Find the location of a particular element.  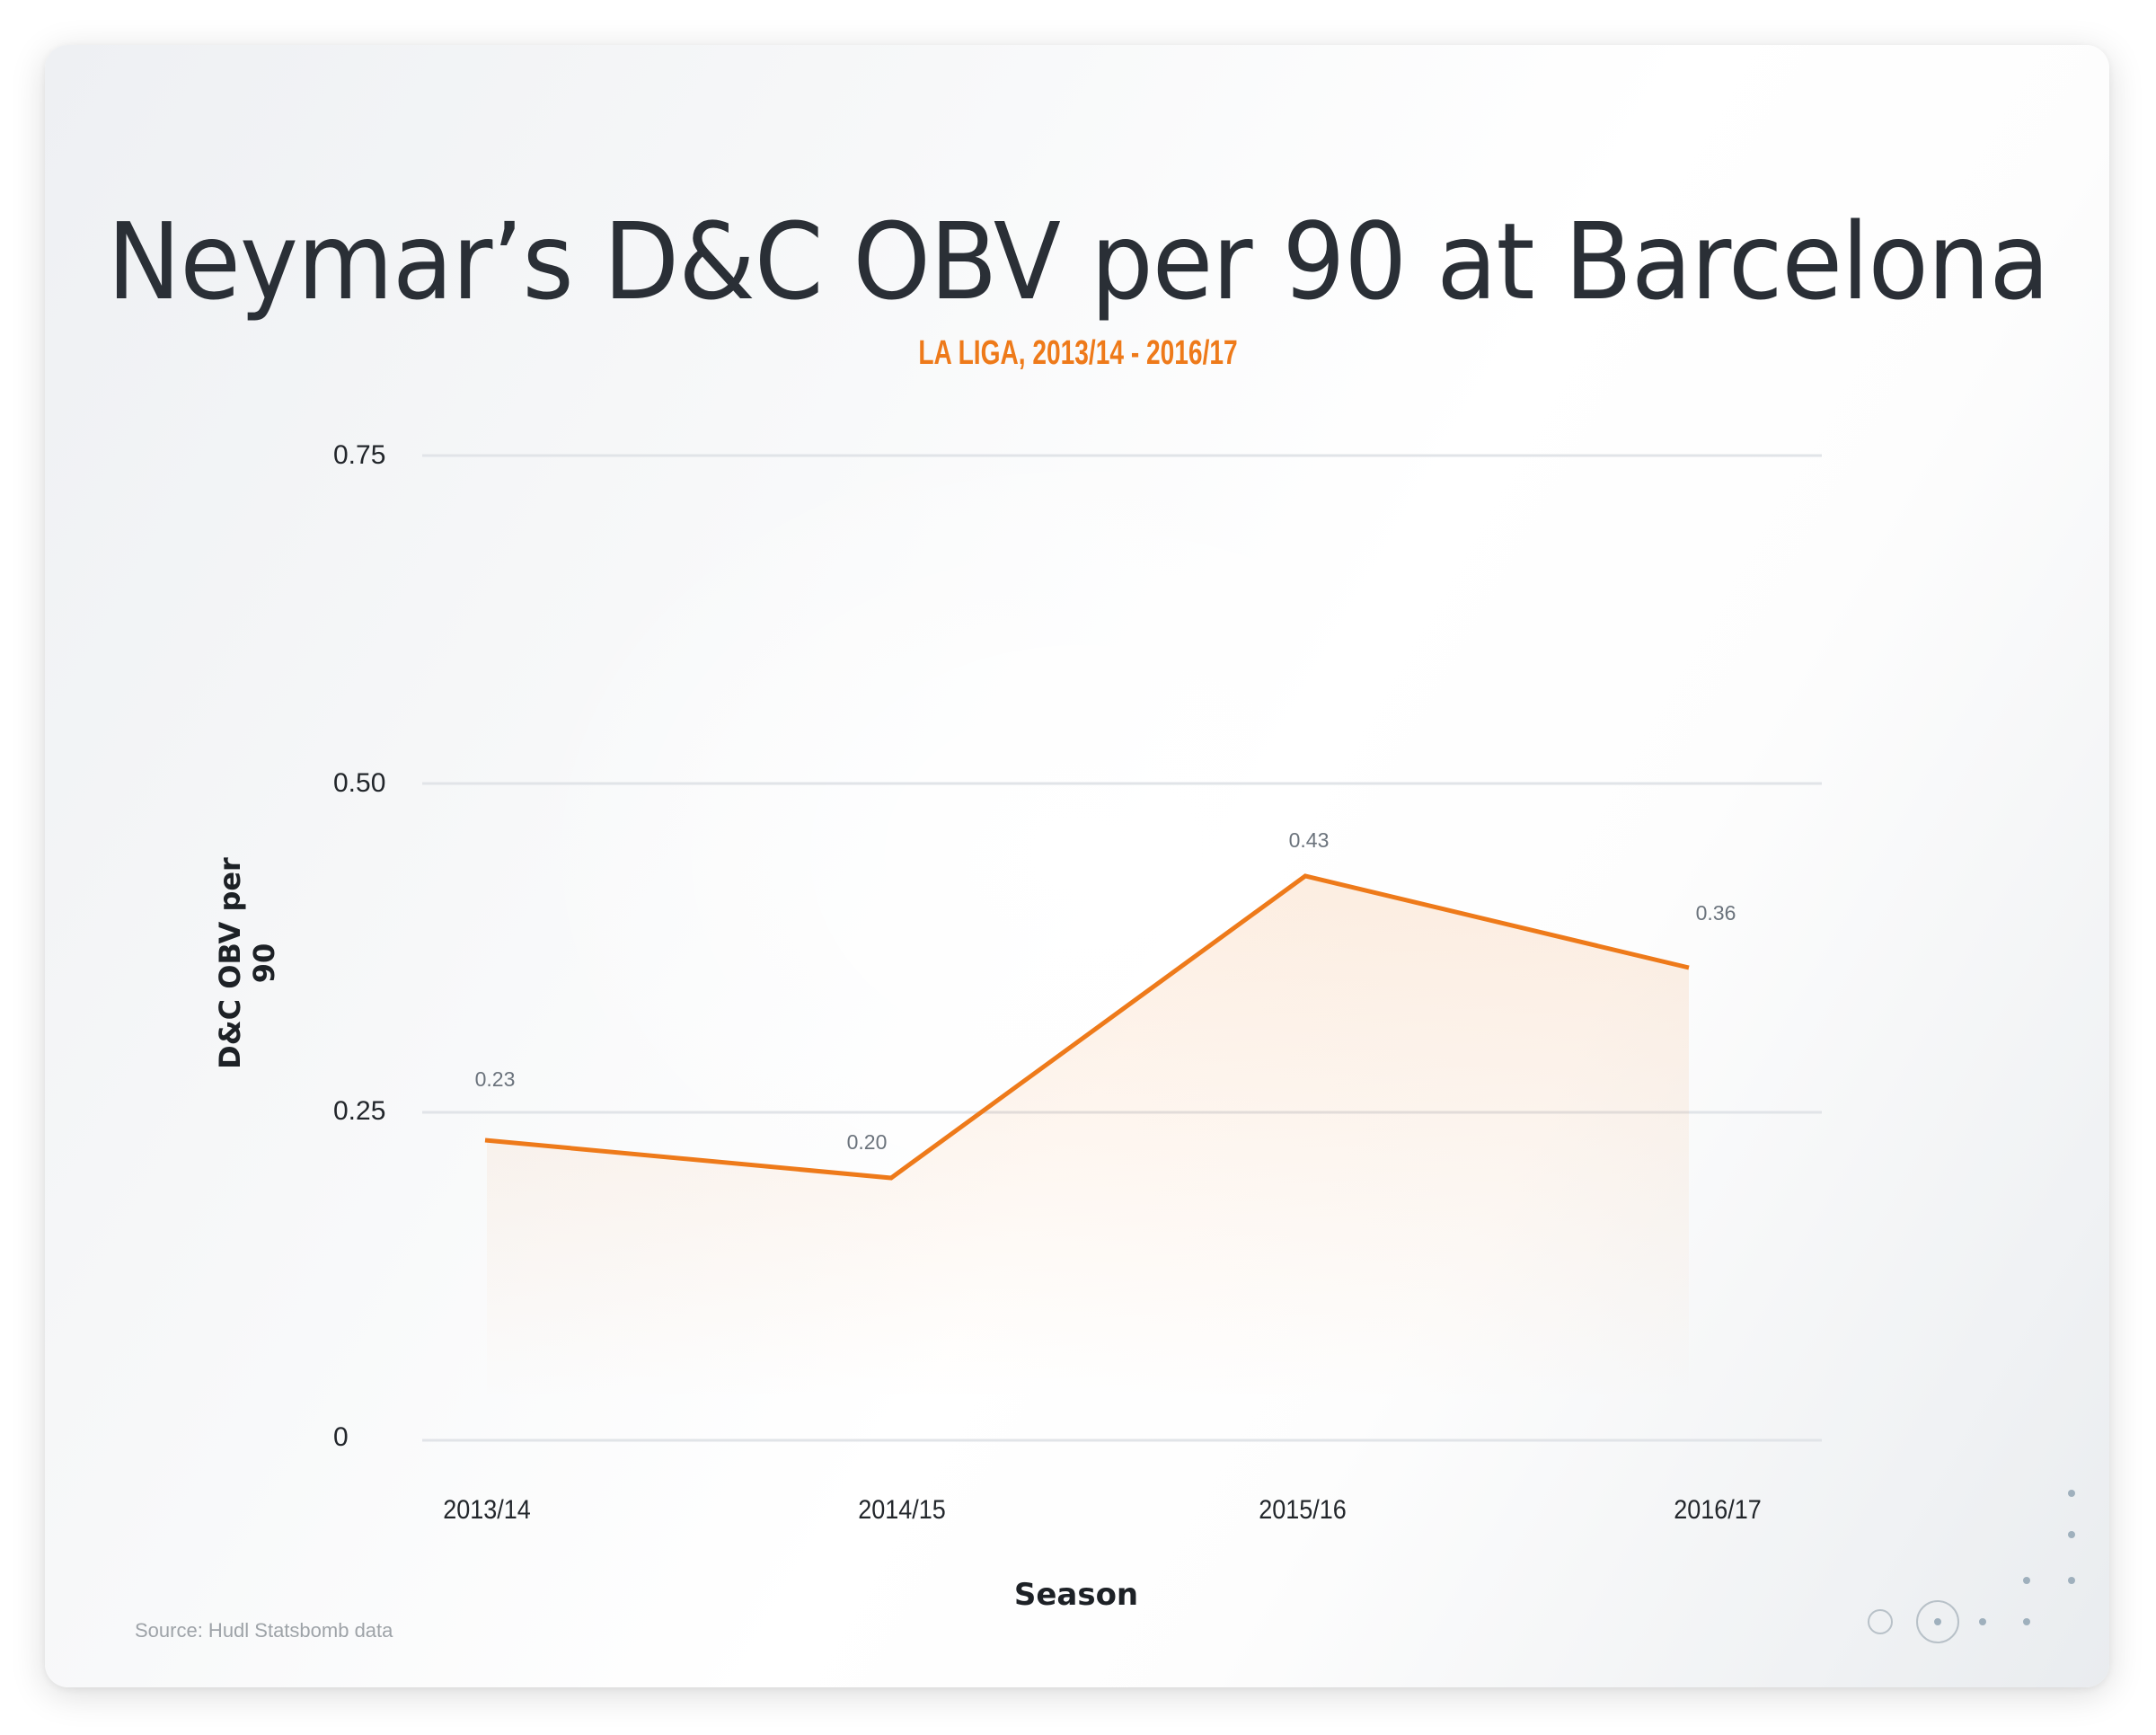

y-tick-075: 0.75 is located at coordinates (359, 455).